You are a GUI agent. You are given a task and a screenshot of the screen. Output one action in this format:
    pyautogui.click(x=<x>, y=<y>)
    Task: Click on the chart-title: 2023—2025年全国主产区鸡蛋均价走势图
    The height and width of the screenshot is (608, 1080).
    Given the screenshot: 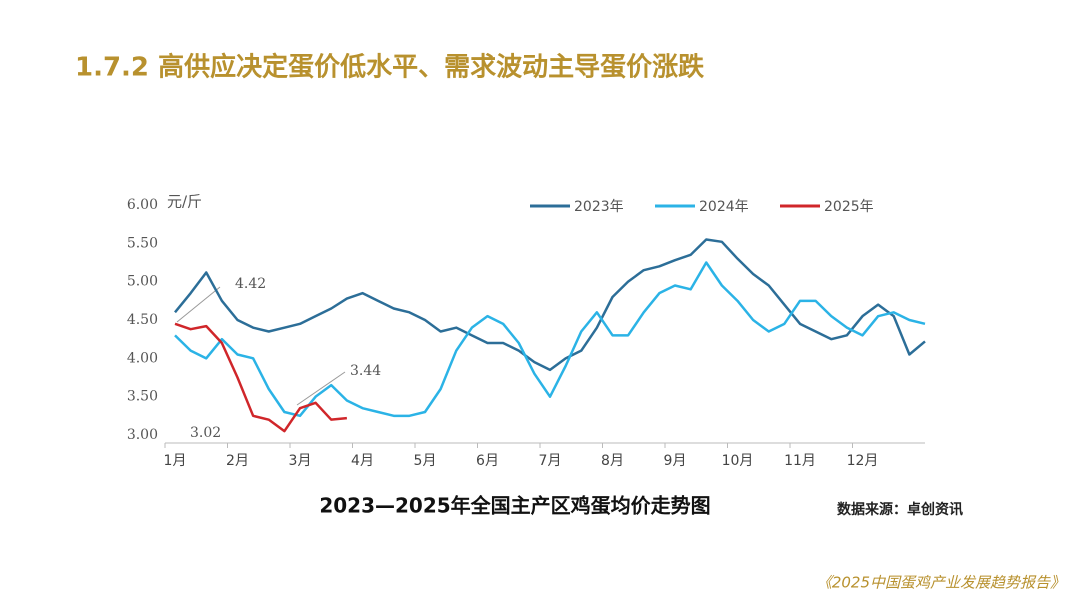 What is the action you would take?
    pyautogui.click(x=514, y=506)
    